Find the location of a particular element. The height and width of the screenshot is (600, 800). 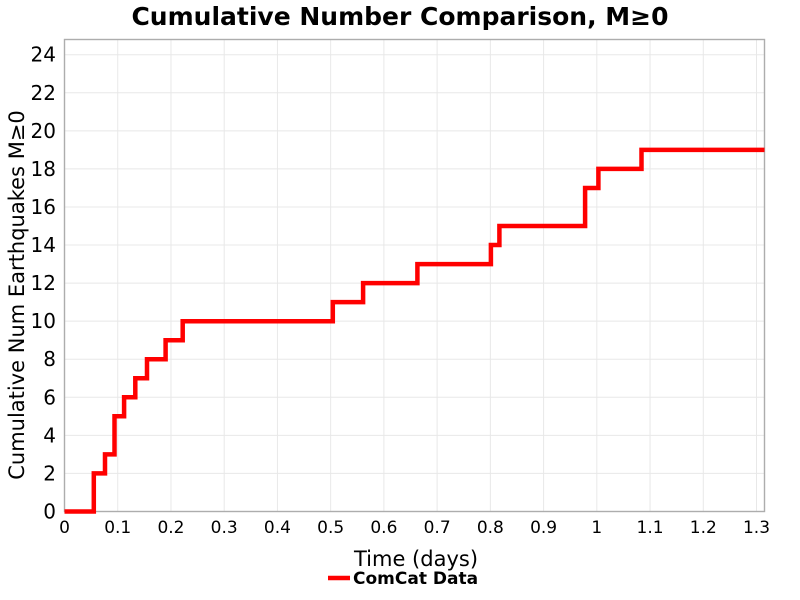

y-axis-label: Cumulative Num Earthquakes M≥0 is located at coordinates (17, 295).